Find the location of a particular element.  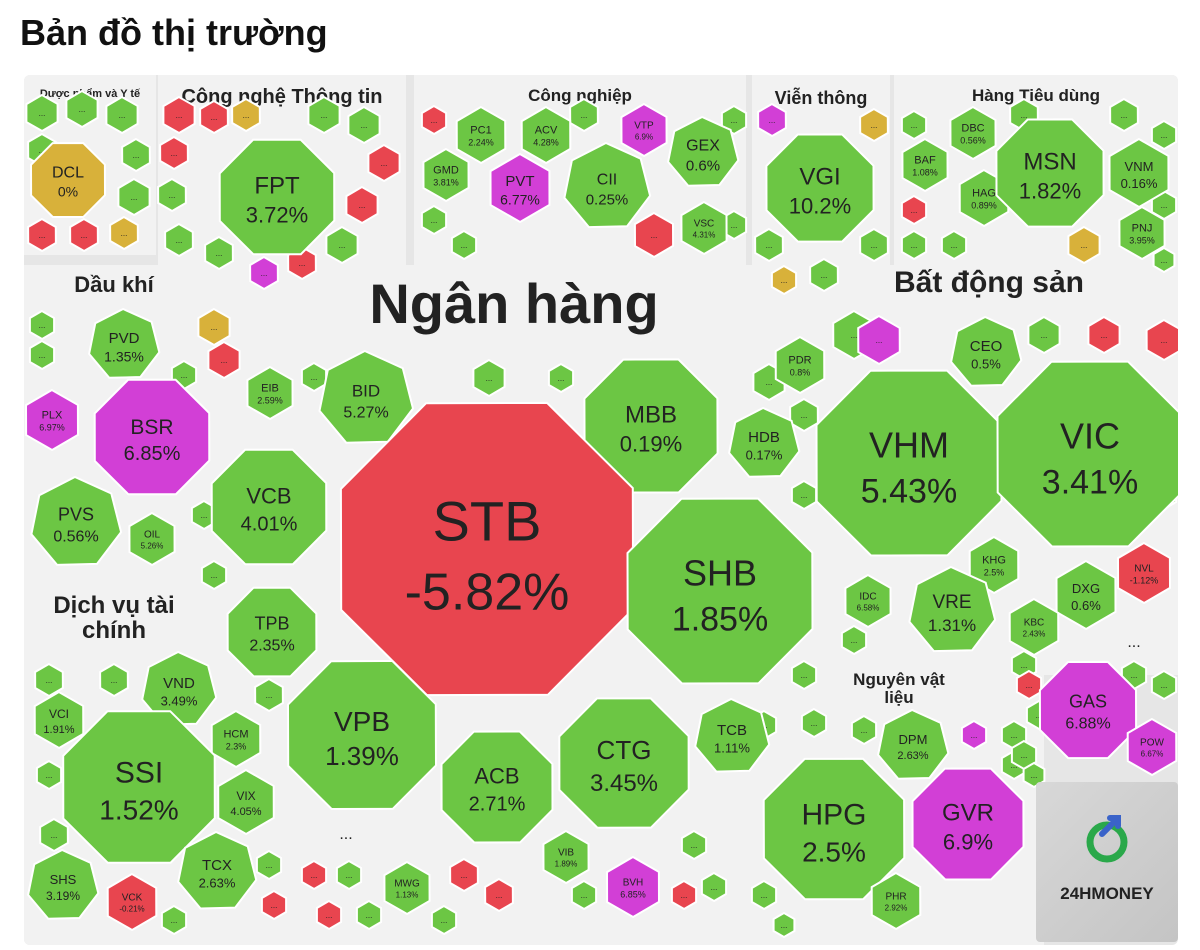

treemap-cell-mwg is located at coordinates (407, 888).